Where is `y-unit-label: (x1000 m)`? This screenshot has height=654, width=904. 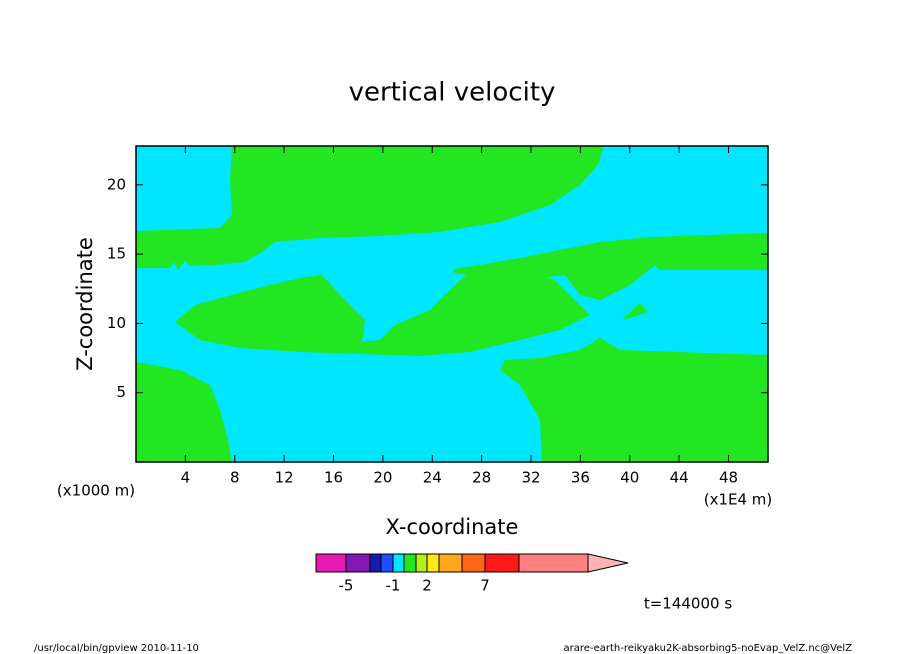 y-unit-label: (x1000 m) is located at coordinates (96, 491).